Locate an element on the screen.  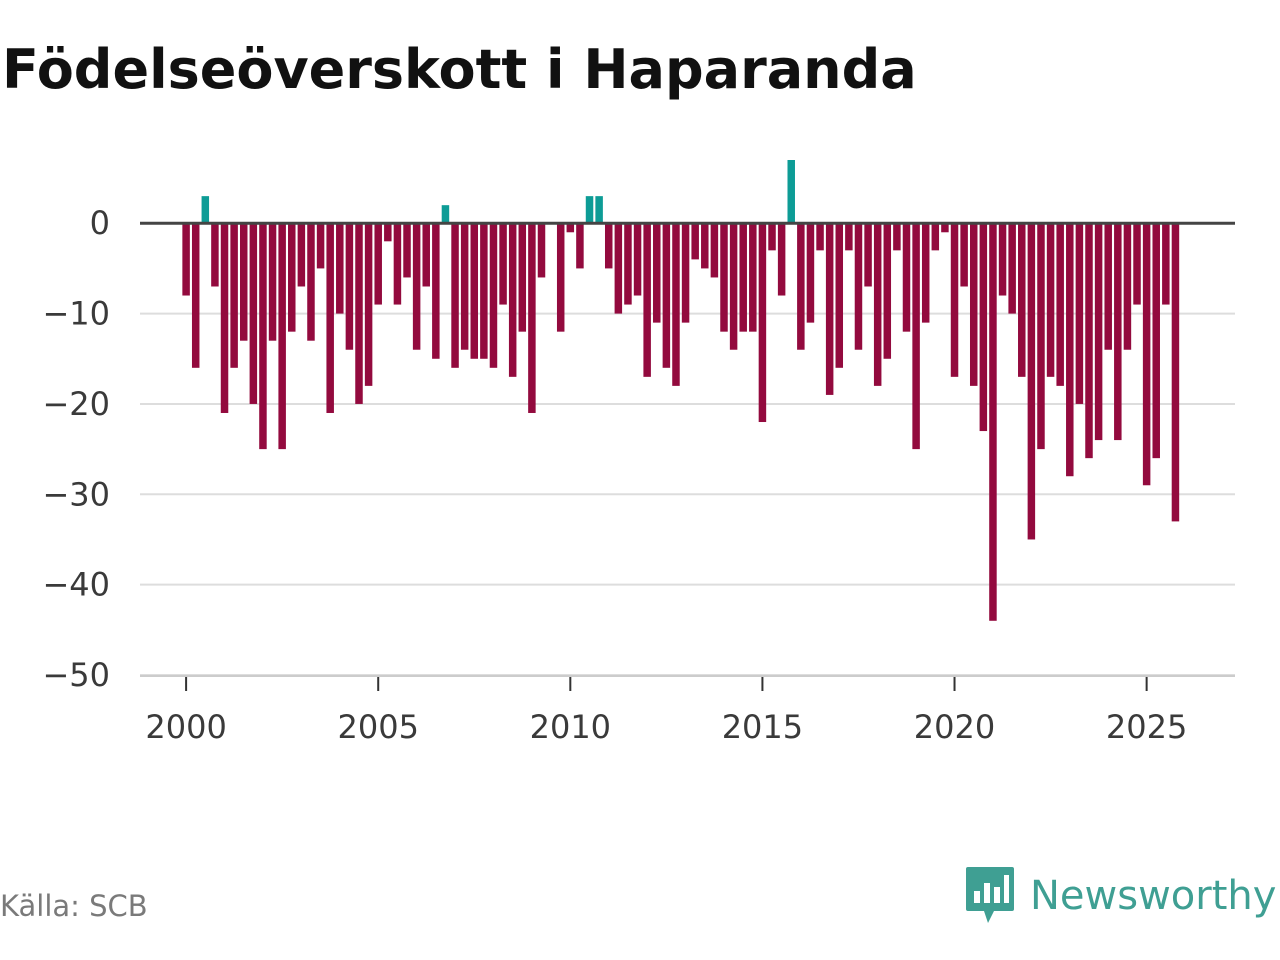
chart-title: Födelseöverskott i Haparanda is located at coordinates (459, 69).